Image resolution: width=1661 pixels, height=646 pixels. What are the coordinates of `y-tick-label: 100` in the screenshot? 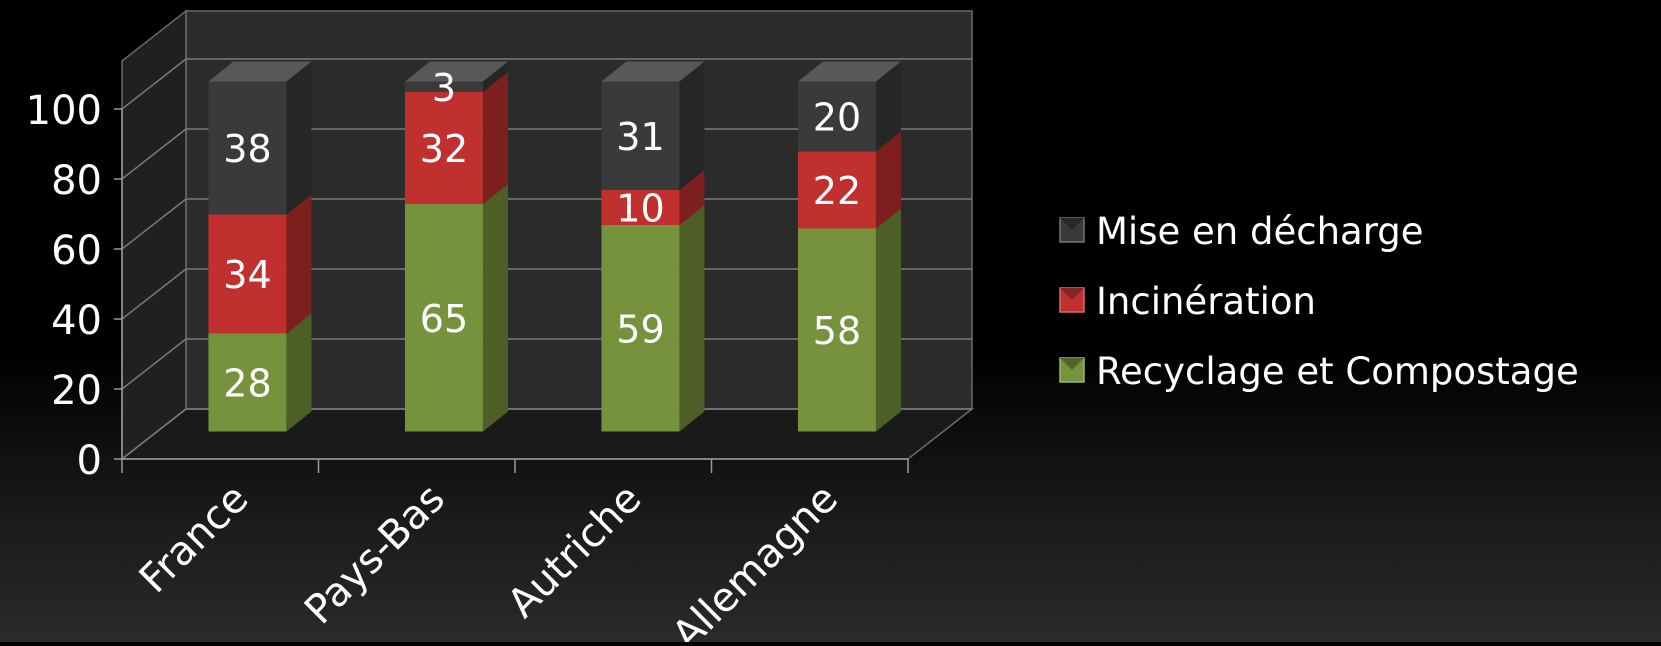 It's located at (64, 111).